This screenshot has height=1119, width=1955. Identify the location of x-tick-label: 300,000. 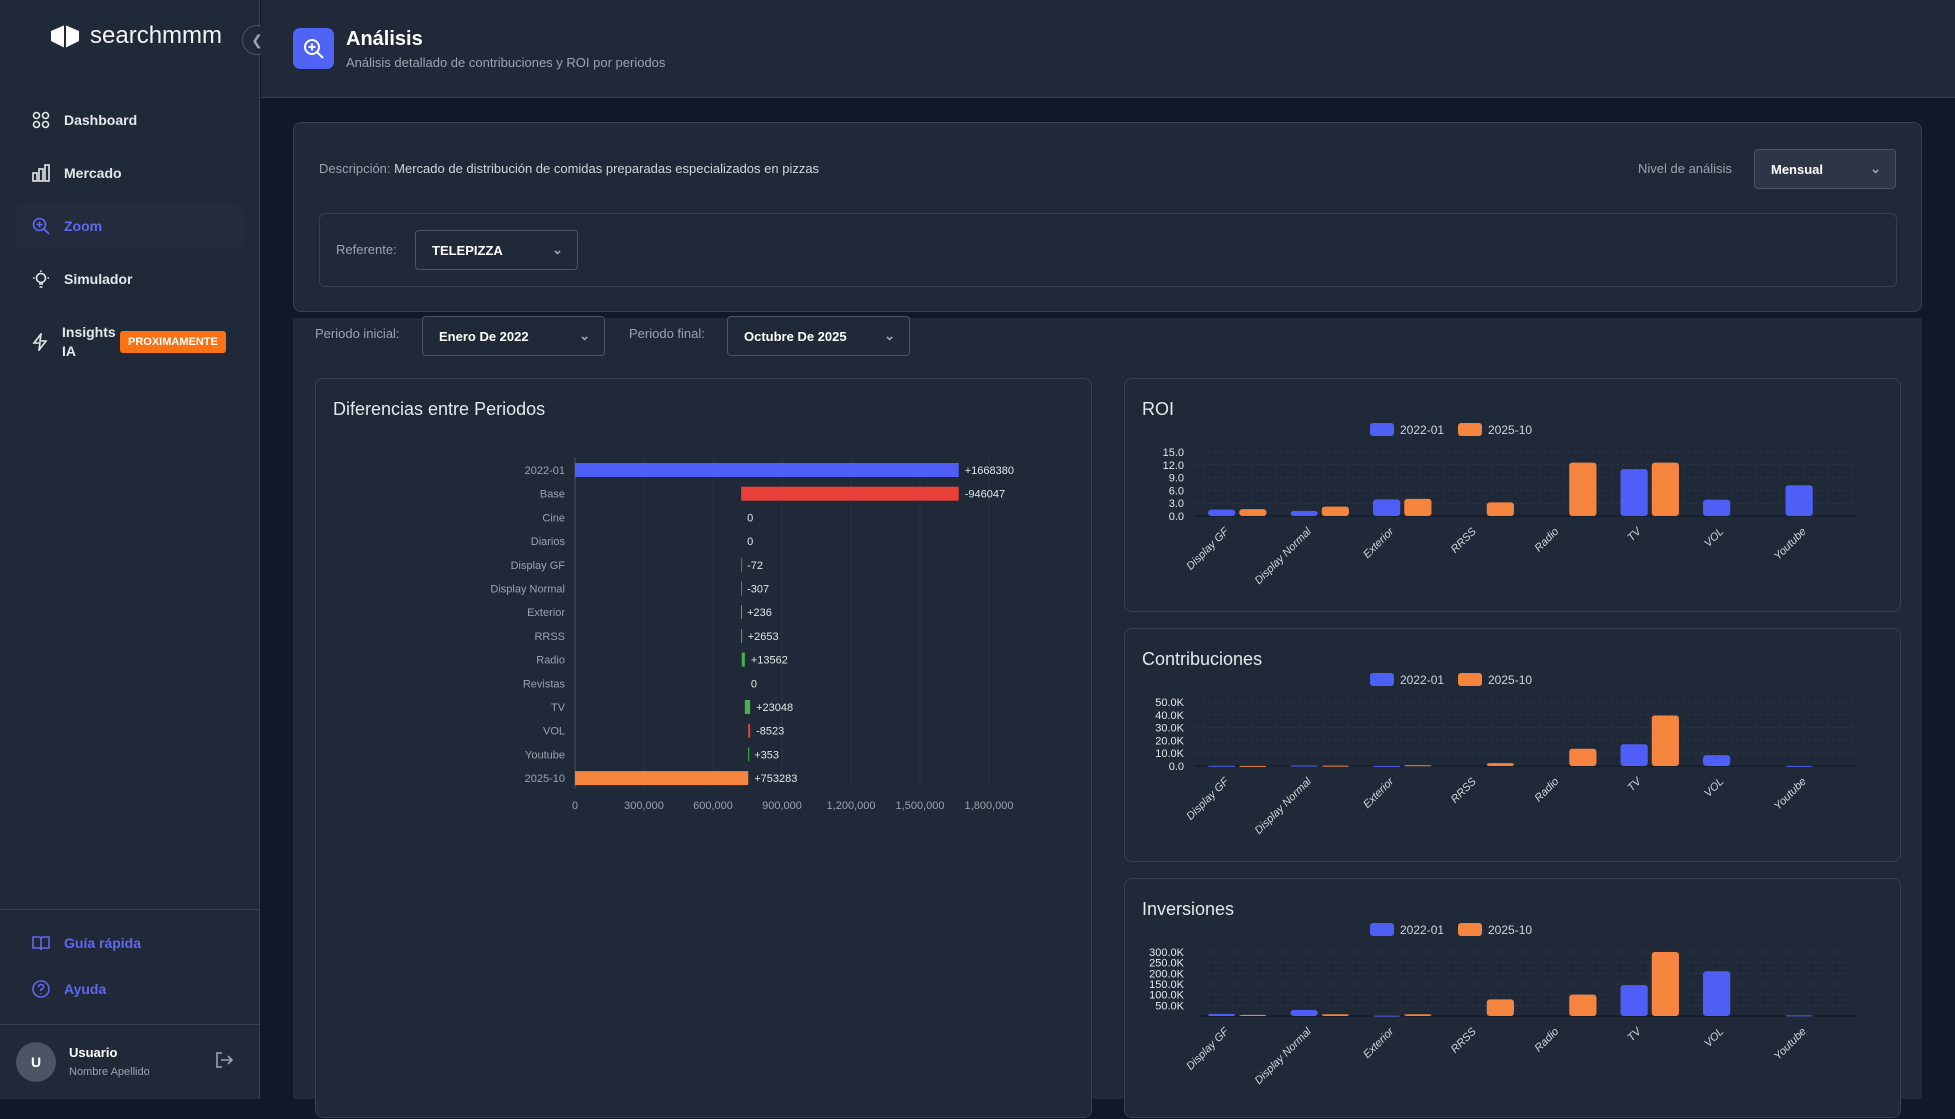
(644, 806).